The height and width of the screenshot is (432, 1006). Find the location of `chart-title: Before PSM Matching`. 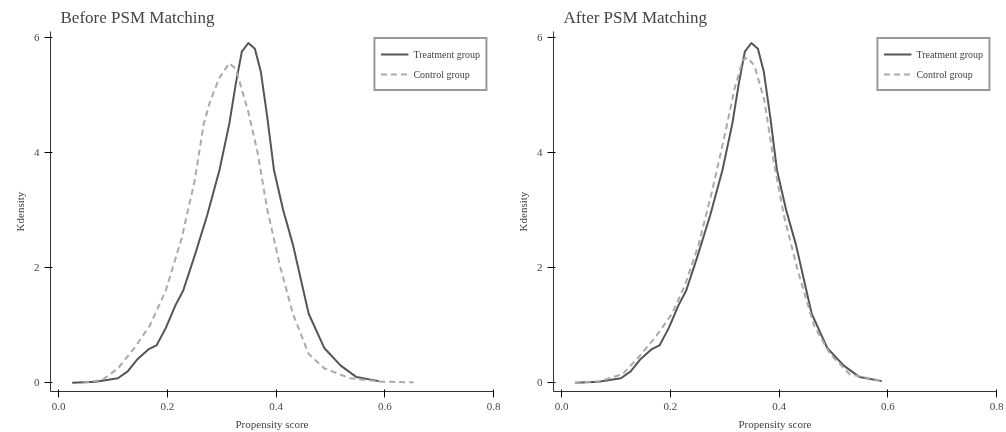

chart-title: Before PSM Matching is located at coordinates (137, 17).